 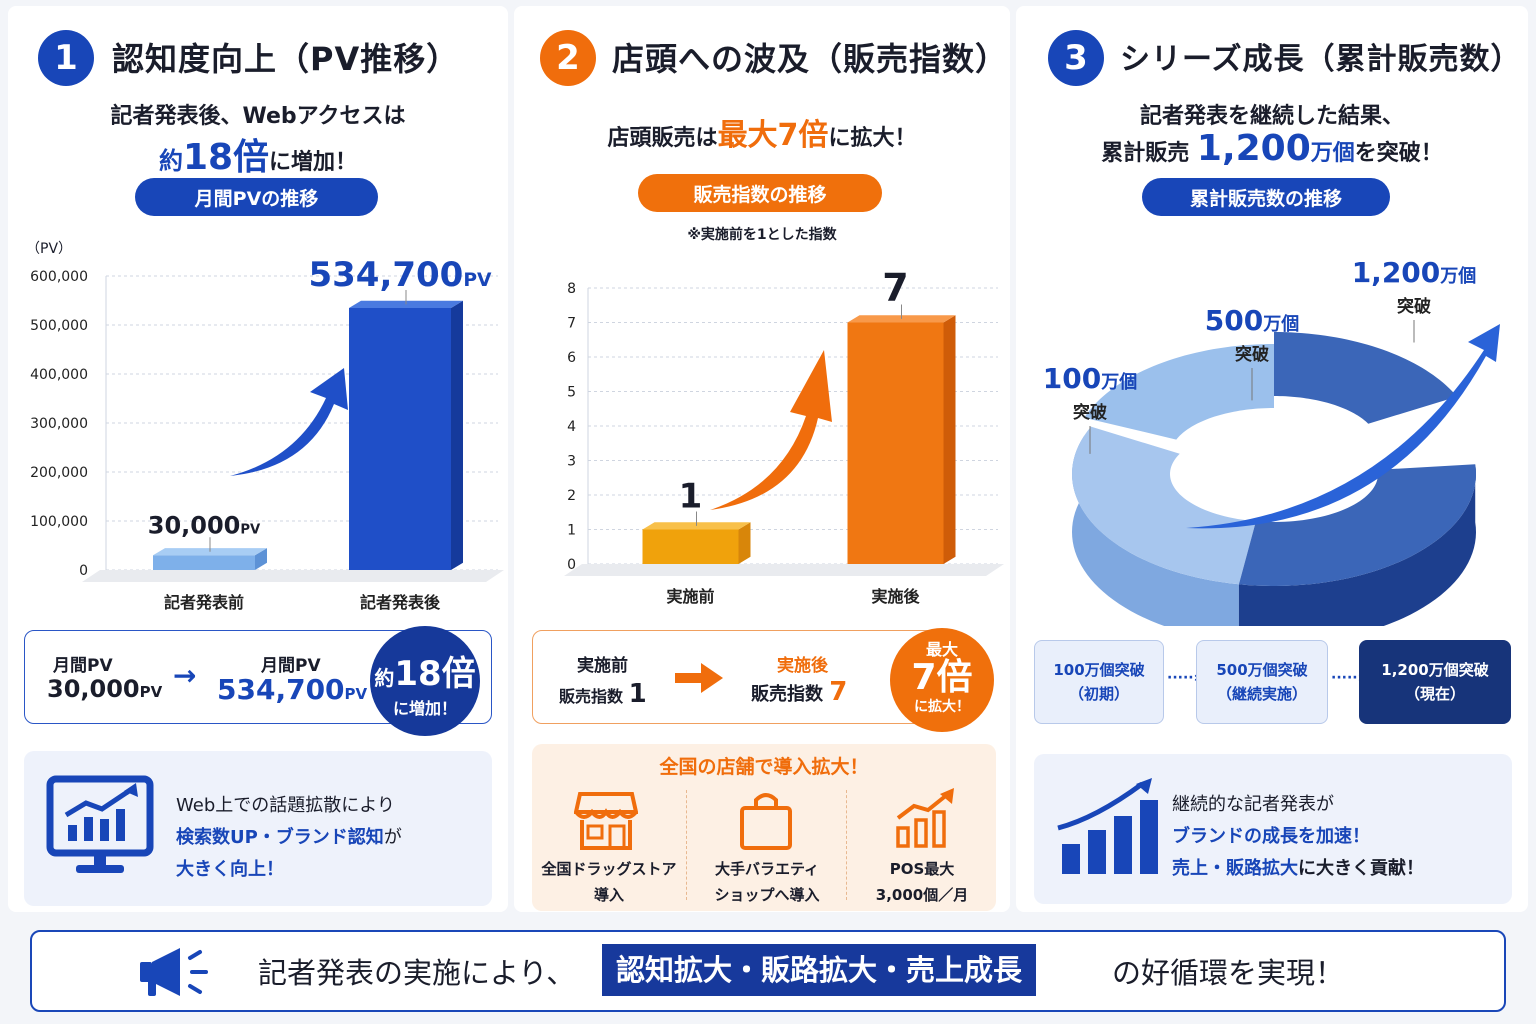 I want to click on info-line-2: ブランドの成長を加速！, so click(x=1271, y=836).